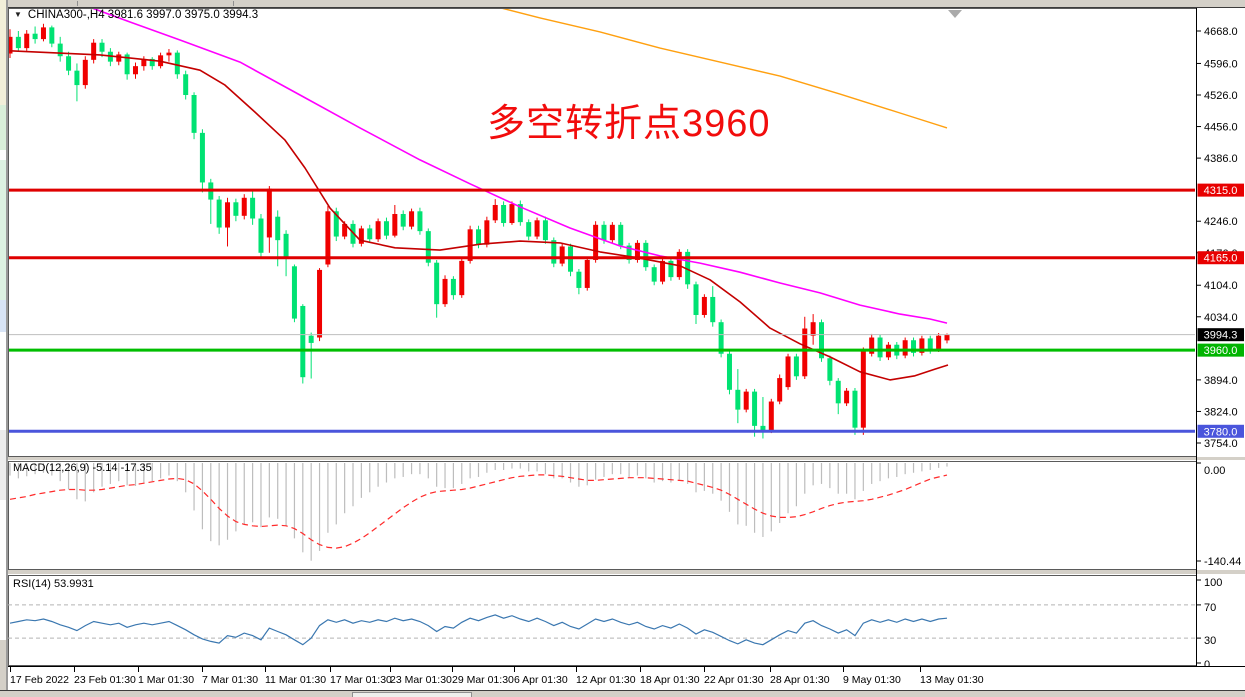 The image size is (1245, 697). Describe the element at coordinates (1221, 159) in the screenshot. I see `price-tick-label: 4386.0` at that location.